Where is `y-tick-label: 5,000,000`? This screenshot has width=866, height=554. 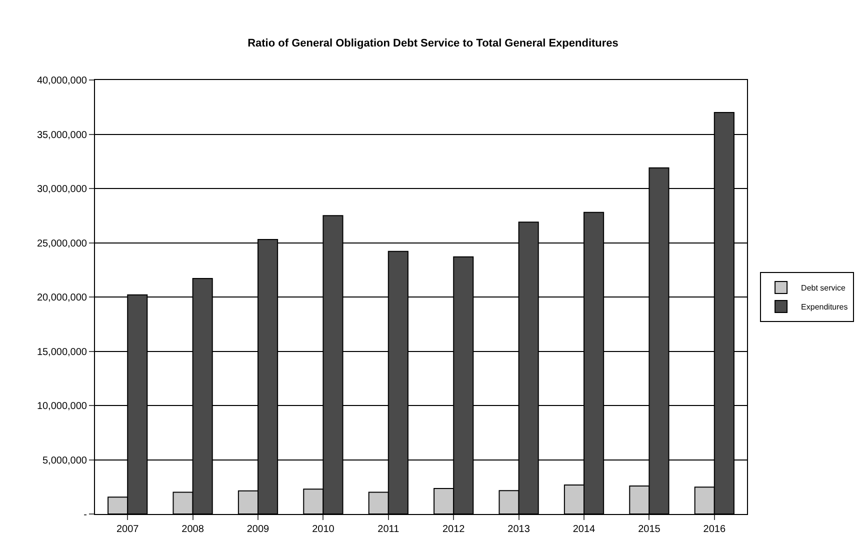
y-tick-label: 5,000,000 is located at coordinates (65, 460).